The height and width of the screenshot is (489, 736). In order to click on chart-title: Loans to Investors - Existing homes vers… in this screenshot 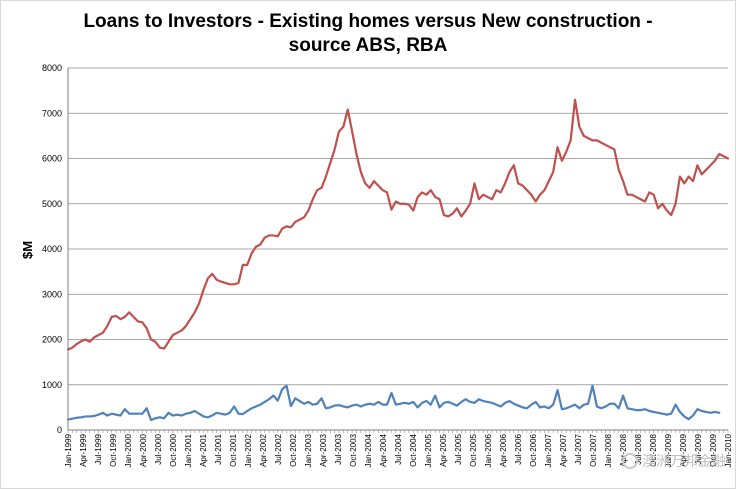, I will do `click(368, 33)`.